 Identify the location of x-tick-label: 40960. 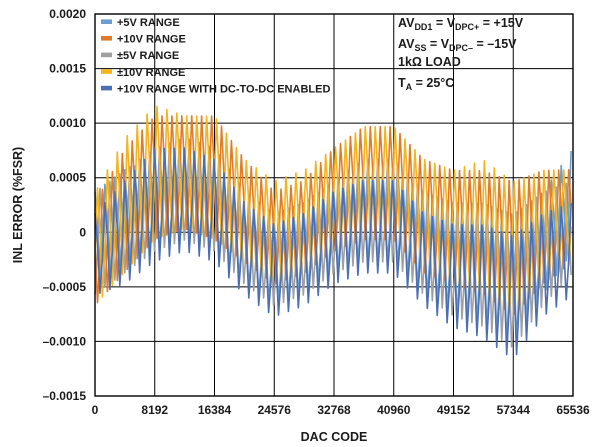
(394, 410).